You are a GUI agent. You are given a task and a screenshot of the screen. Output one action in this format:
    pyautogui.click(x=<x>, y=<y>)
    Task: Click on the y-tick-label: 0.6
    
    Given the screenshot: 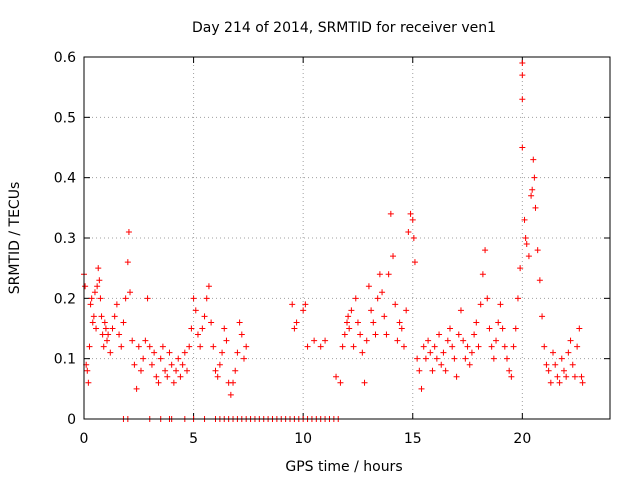 What is the action you would take?
    pyautogui.click(x=65, y=58)
    